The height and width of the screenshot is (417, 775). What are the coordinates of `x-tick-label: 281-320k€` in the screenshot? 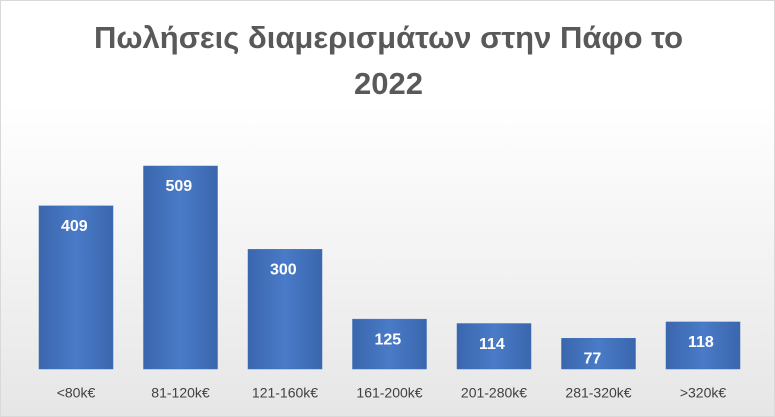 It's located at (598, 393).